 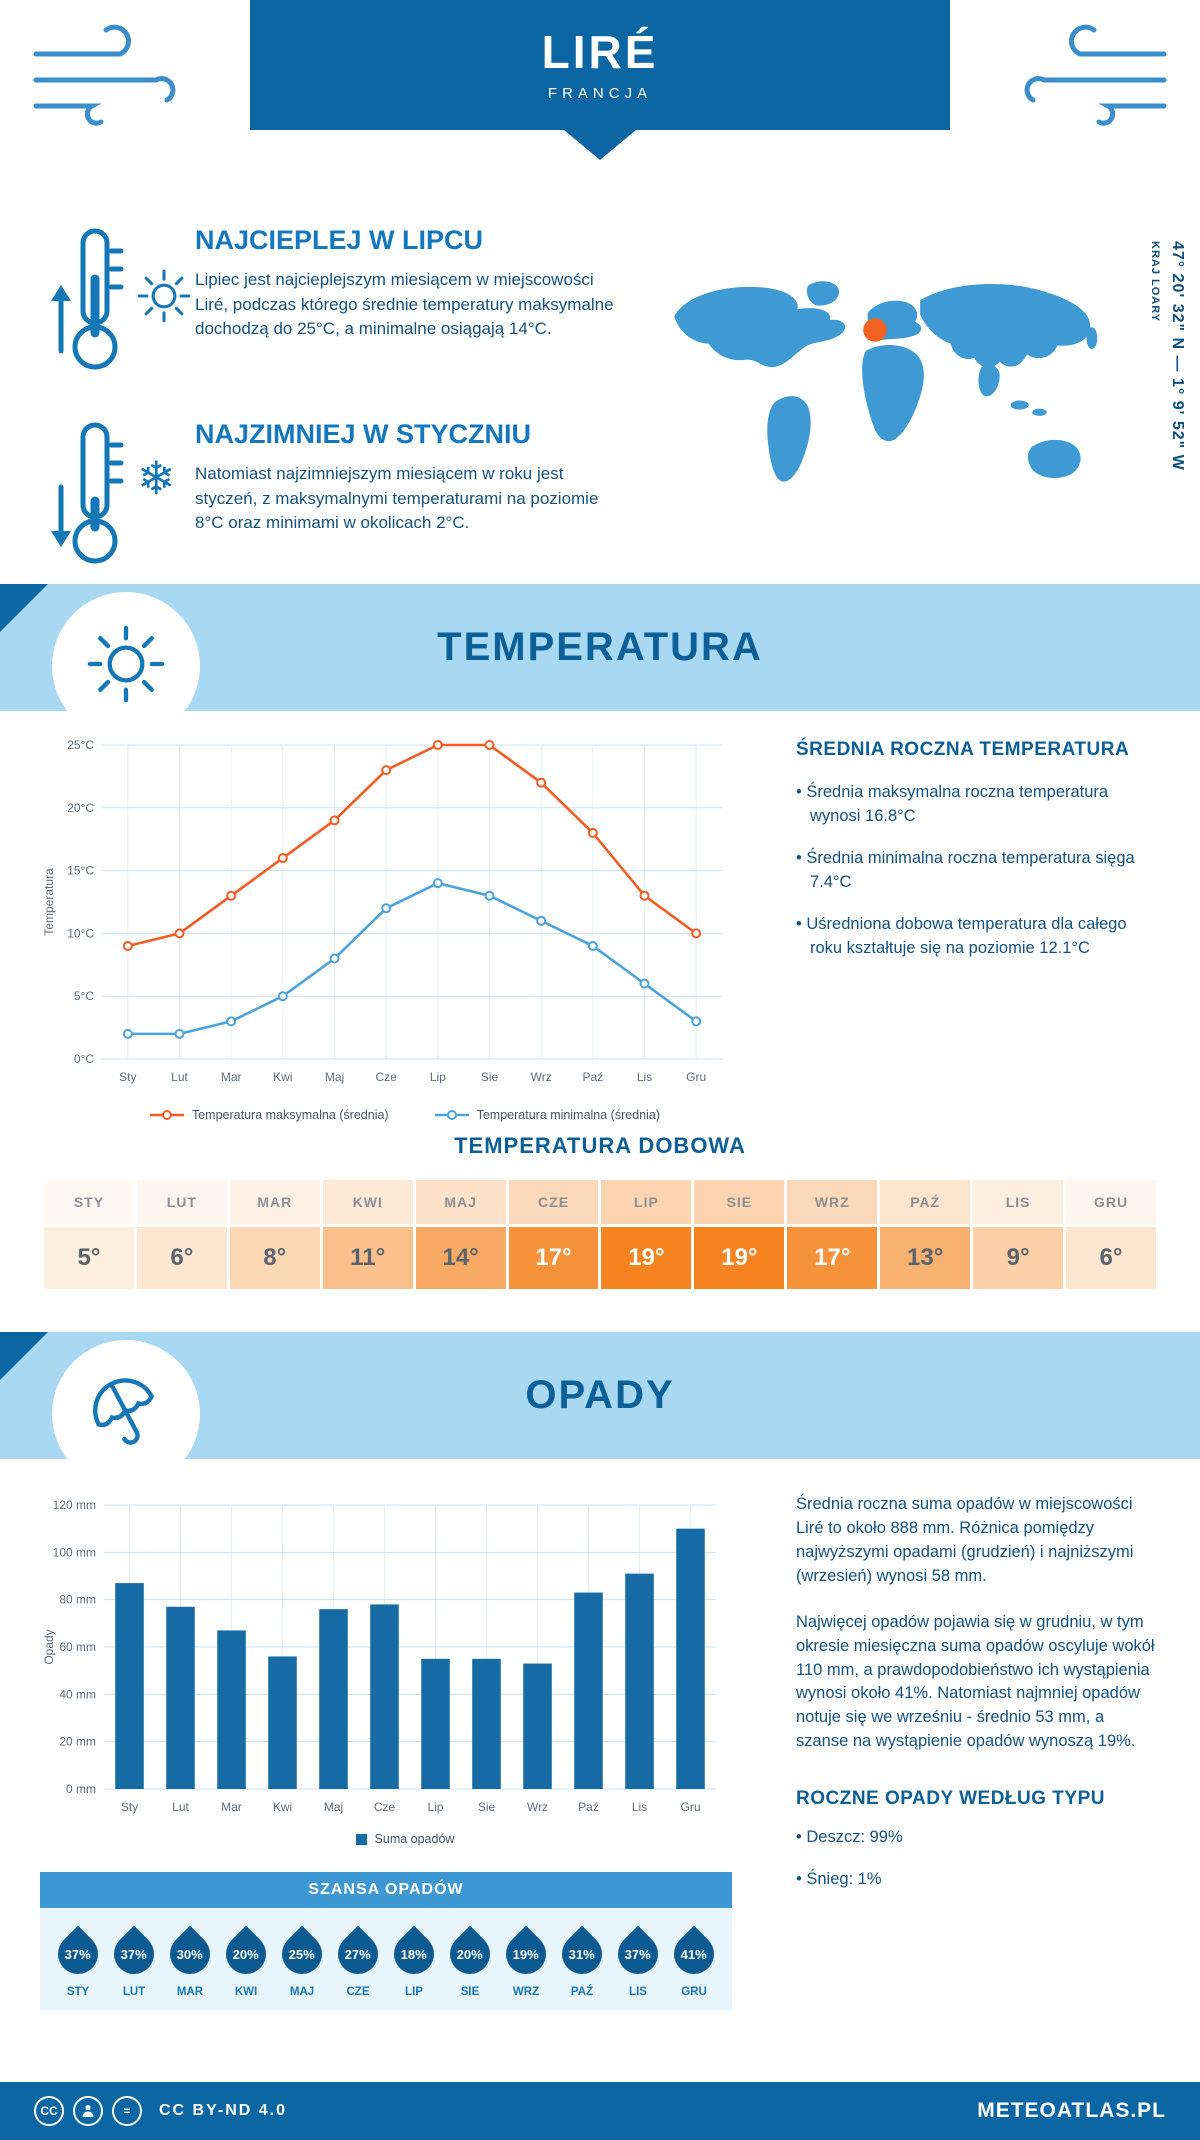 I want to click on coordinates-text: 47° 20' 32" N — 1° 9' 52" W, so click(x=1177, y=356).